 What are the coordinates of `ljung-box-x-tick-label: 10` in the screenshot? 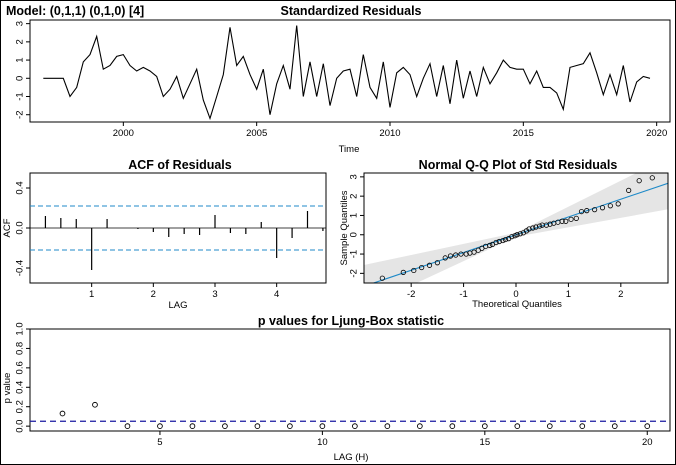 It's located at (322, 442).